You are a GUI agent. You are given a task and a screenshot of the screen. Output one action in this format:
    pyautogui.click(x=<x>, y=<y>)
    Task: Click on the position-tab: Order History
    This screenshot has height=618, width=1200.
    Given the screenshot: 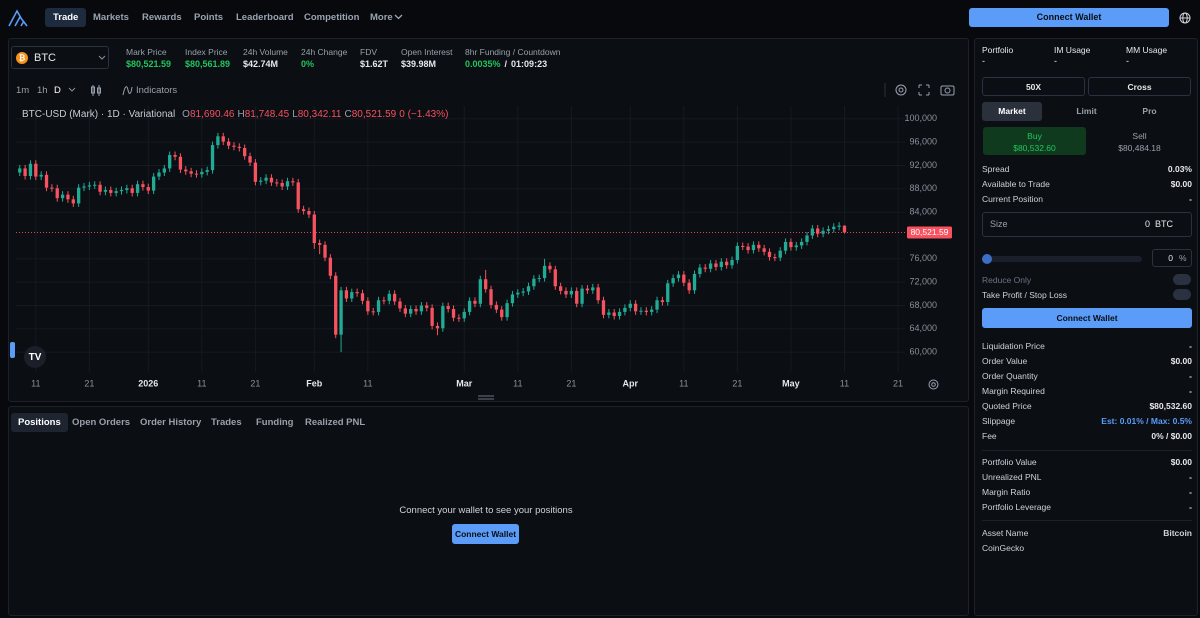 What is the action you would take?
    pyautogui.click(x=171, y=422)
    